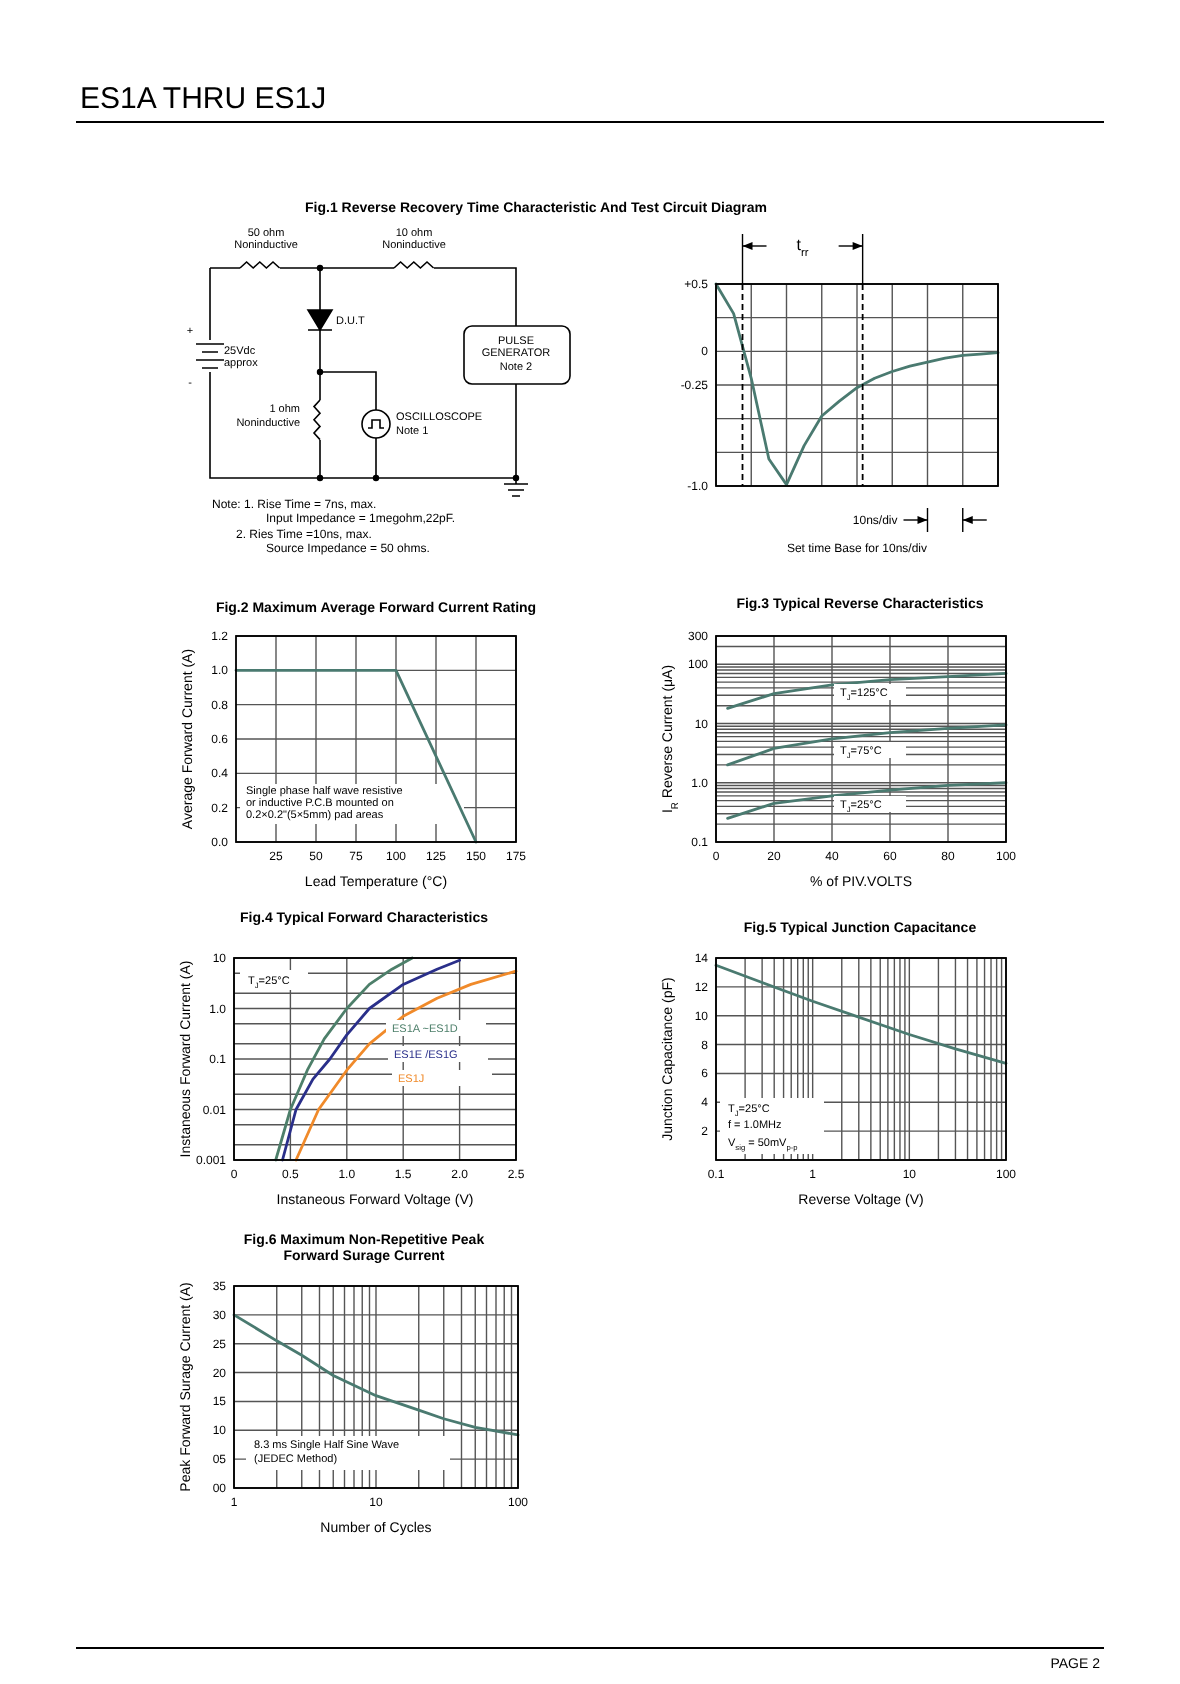  Describe the element at coordinates (203, 99) in the screenshot. I see `text: ES1A THRU ES1J` at that location.